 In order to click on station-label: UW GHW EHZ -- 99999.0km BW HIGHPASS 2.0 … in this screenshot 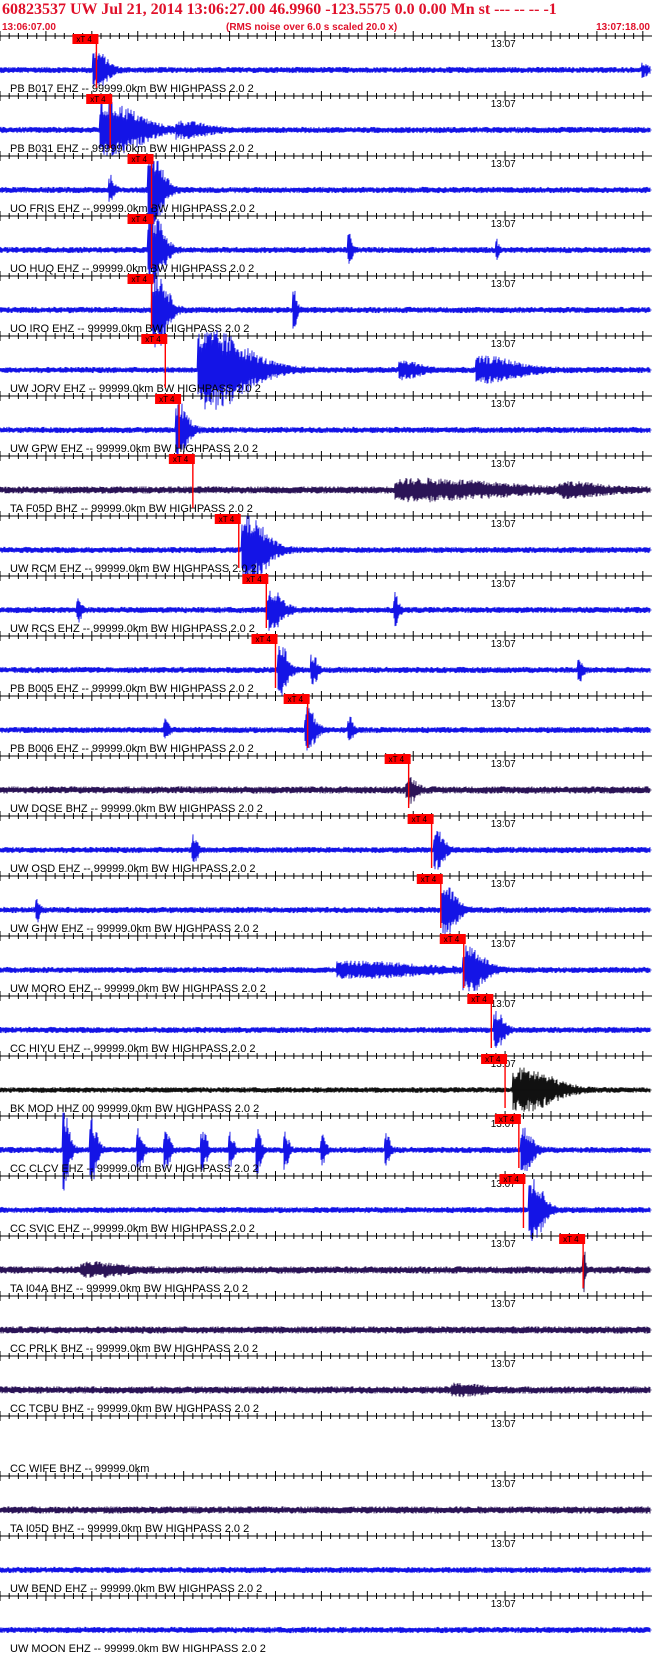, I will do `click(134, 929)`.